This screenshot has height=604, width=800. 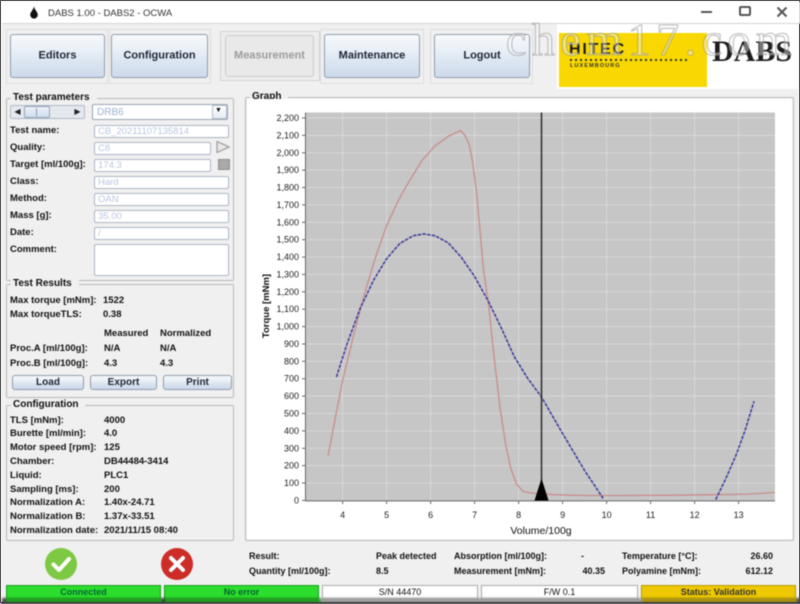 I want to click on svg-text: 11, so click(x=650, y=515).